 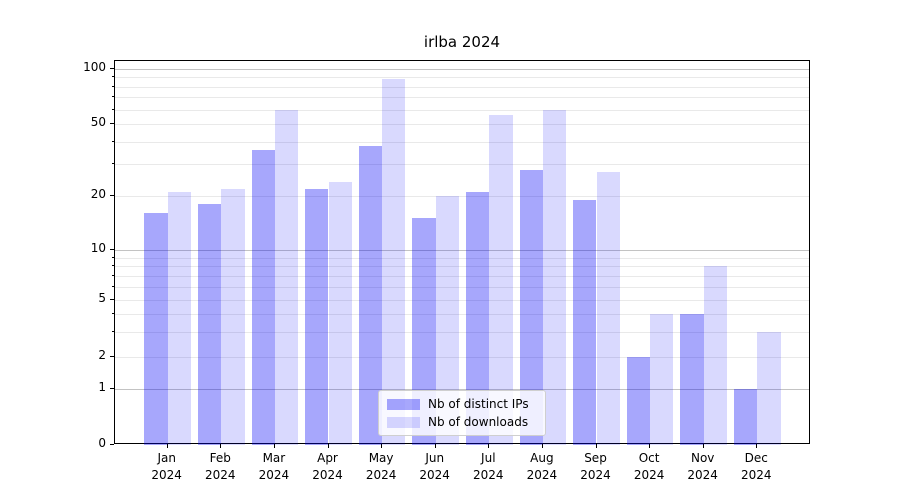 I want to click on x-axis-label-month: Sep, so click(x=595, y=458).